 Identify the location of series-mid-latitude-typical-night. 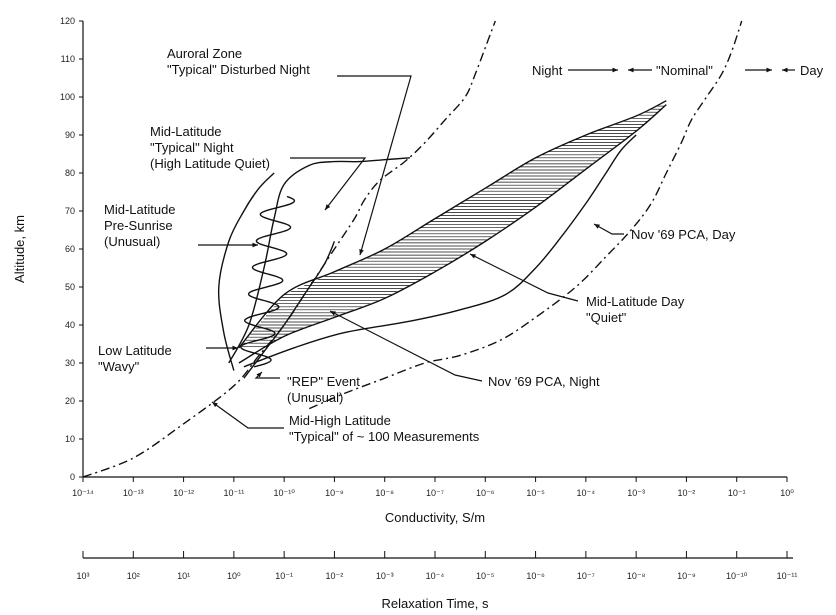
(319, 260).